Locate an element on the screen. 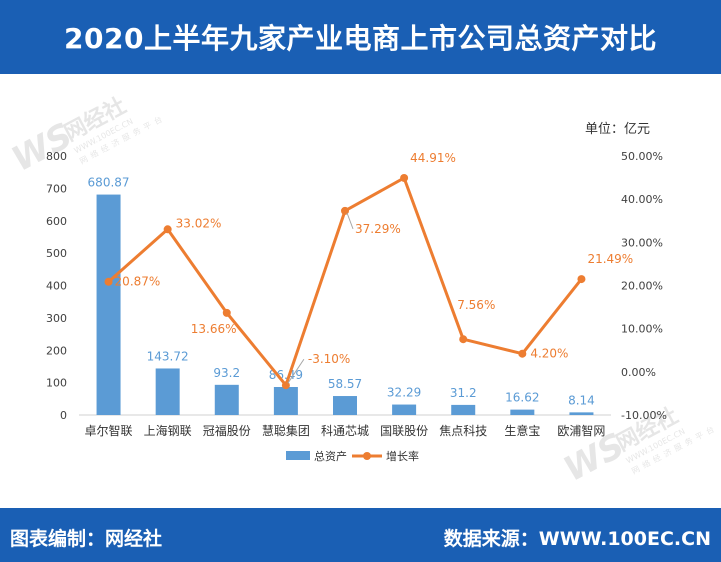 The height and width of the screenshot is (562, 721). x-category-label: 上海钢联 is located at coordinates (168, 430).